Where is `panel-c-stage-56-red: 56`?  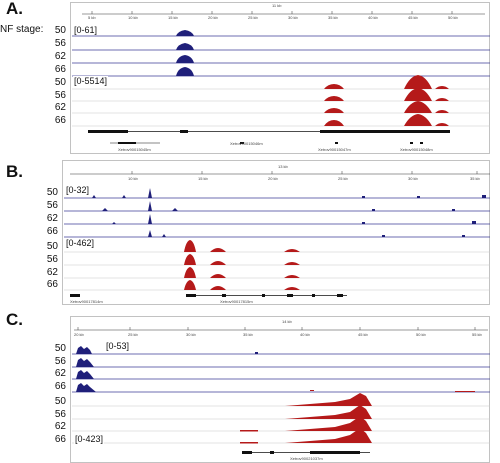 panel-c-stage-56-red: 56 is located at coordinates (60, 414).